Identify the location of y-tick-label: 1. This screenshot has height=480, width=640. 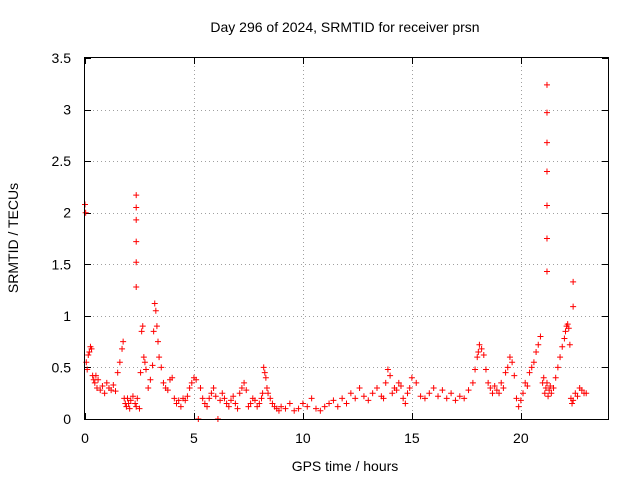
(67, 316).